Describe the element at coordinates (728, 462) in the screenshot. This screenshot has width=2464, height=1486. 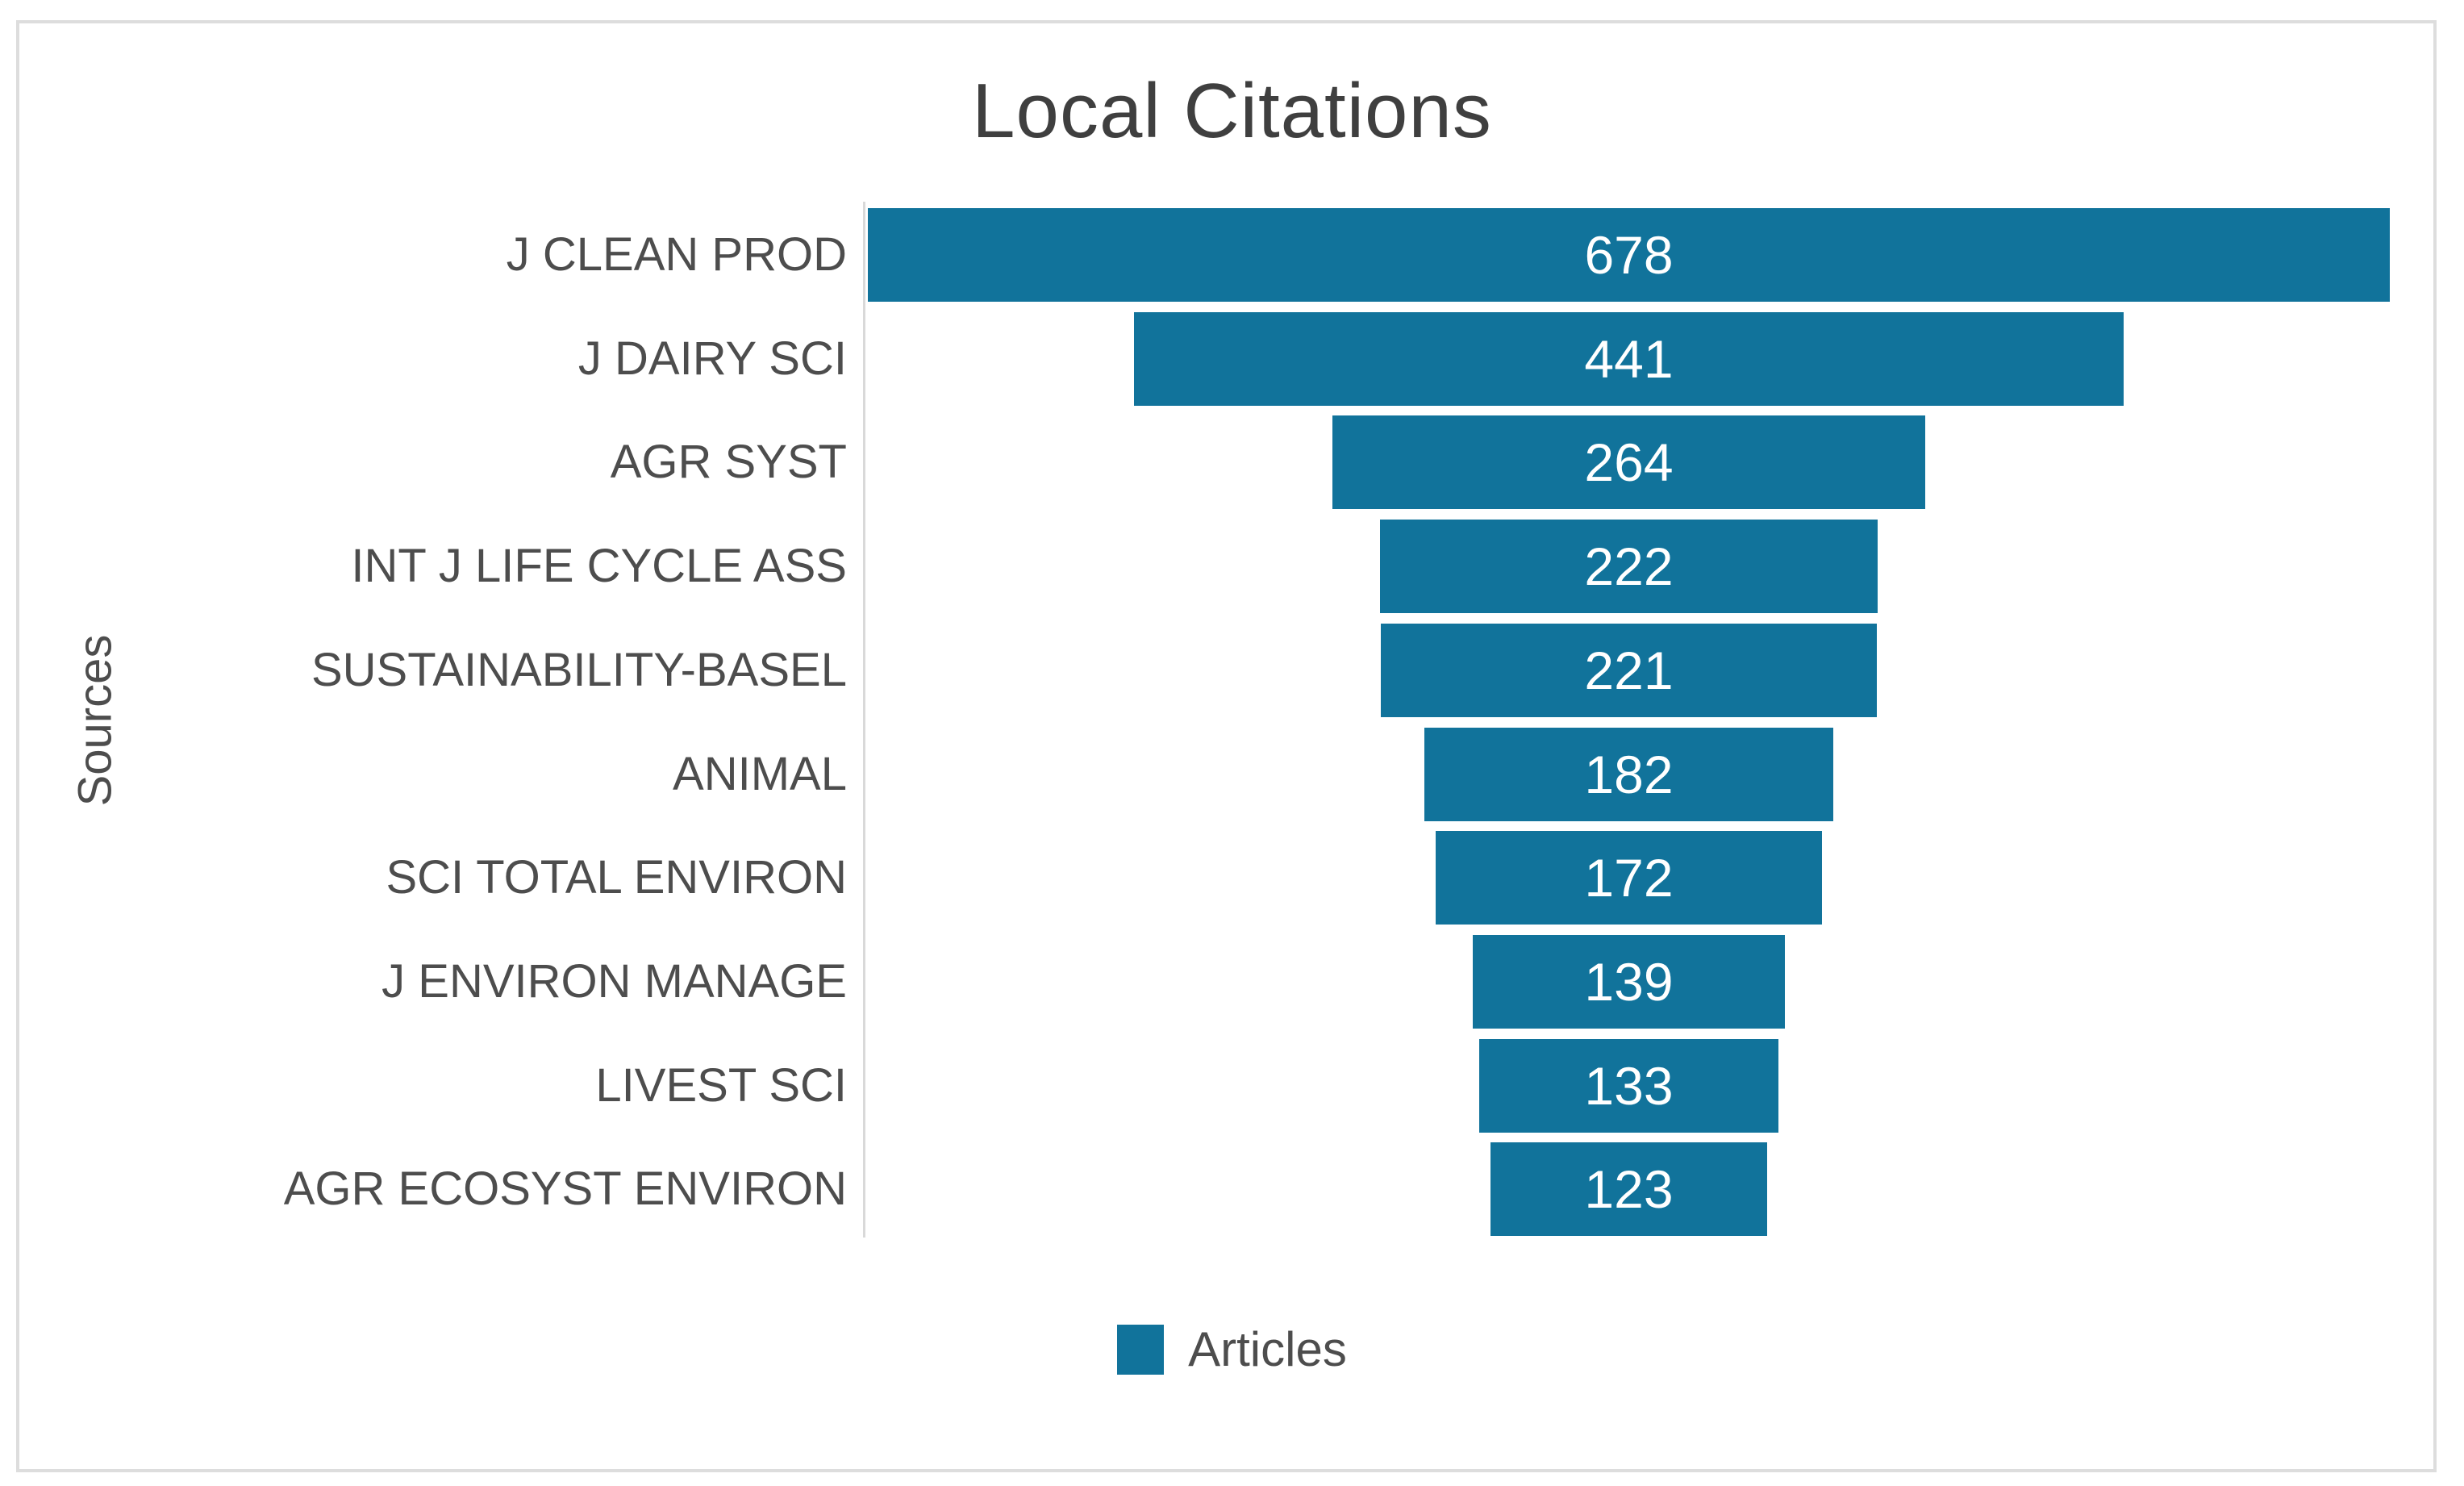
I see `category-label: AGR SYST` at that location.